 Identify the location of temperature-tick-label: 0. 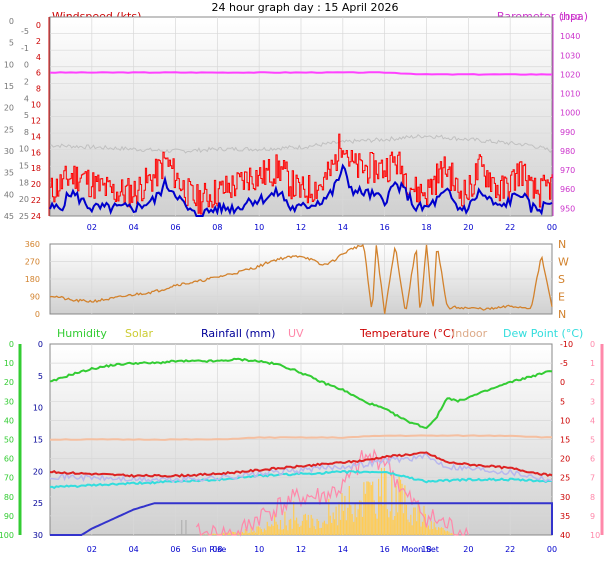
(562, 382).